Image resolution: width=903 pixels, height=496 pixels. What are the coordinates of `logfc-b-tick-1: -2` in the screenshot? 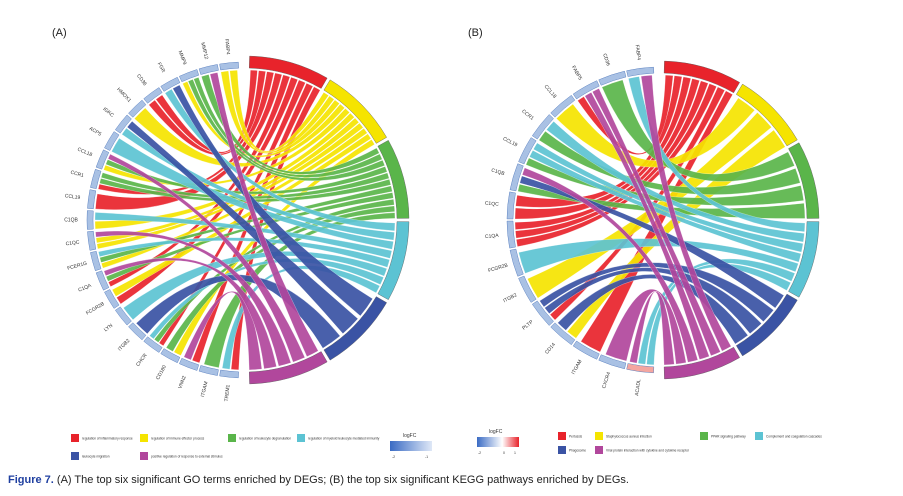 It's located at (479, 453).